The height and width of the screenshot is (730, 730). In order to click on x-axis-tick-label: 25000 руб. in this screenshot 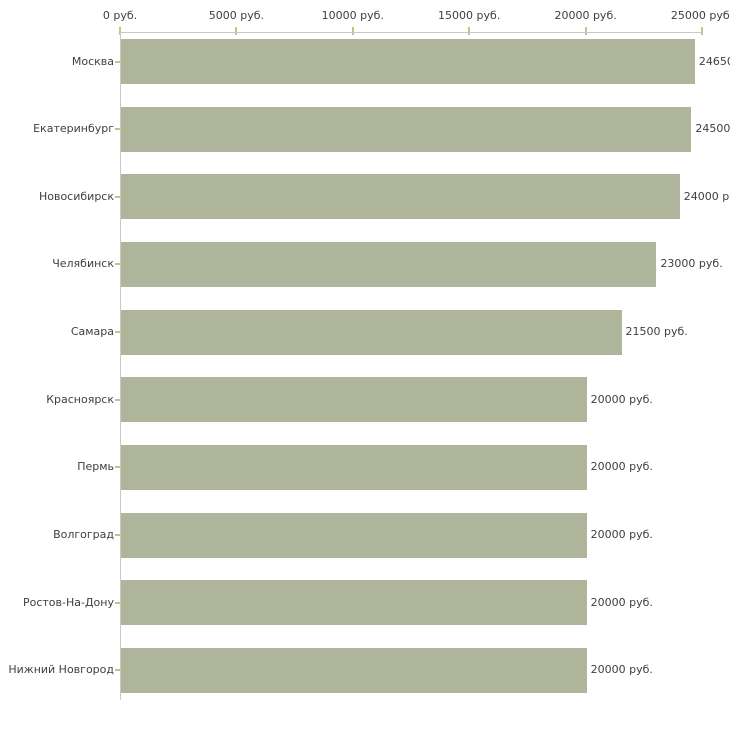, I will do `click(700, 15)`.